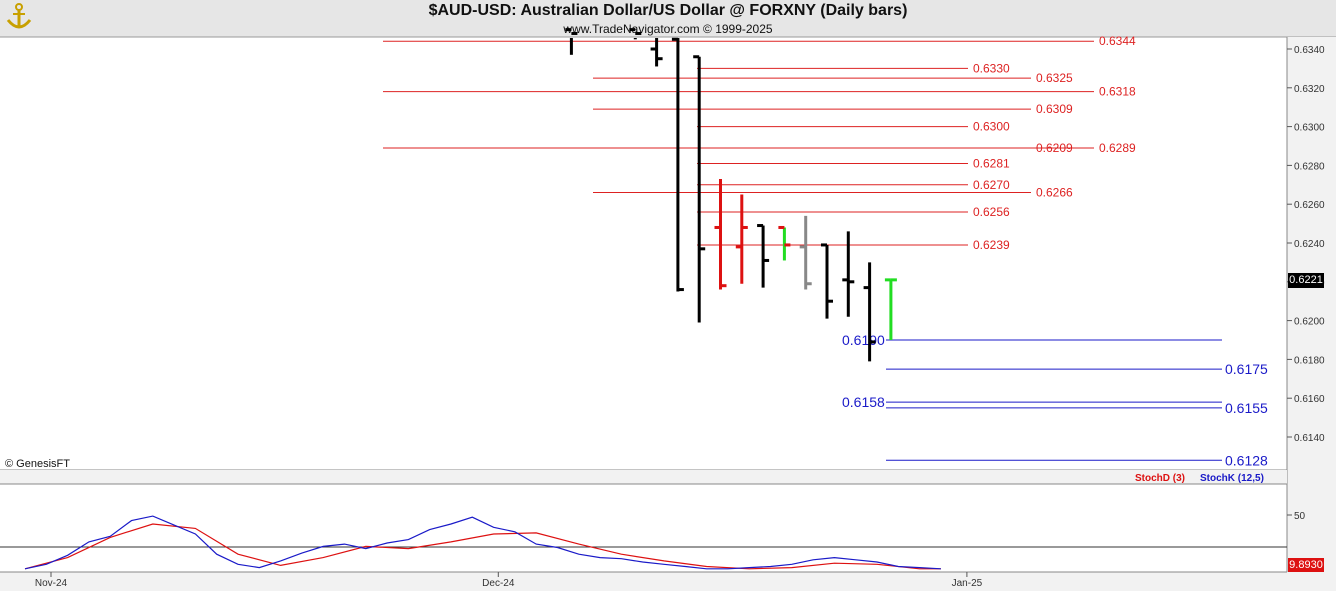 The height and width of the screenshot is (591, 1336). I want to click on stoch-tick-label: 50, so click(1300, 516).